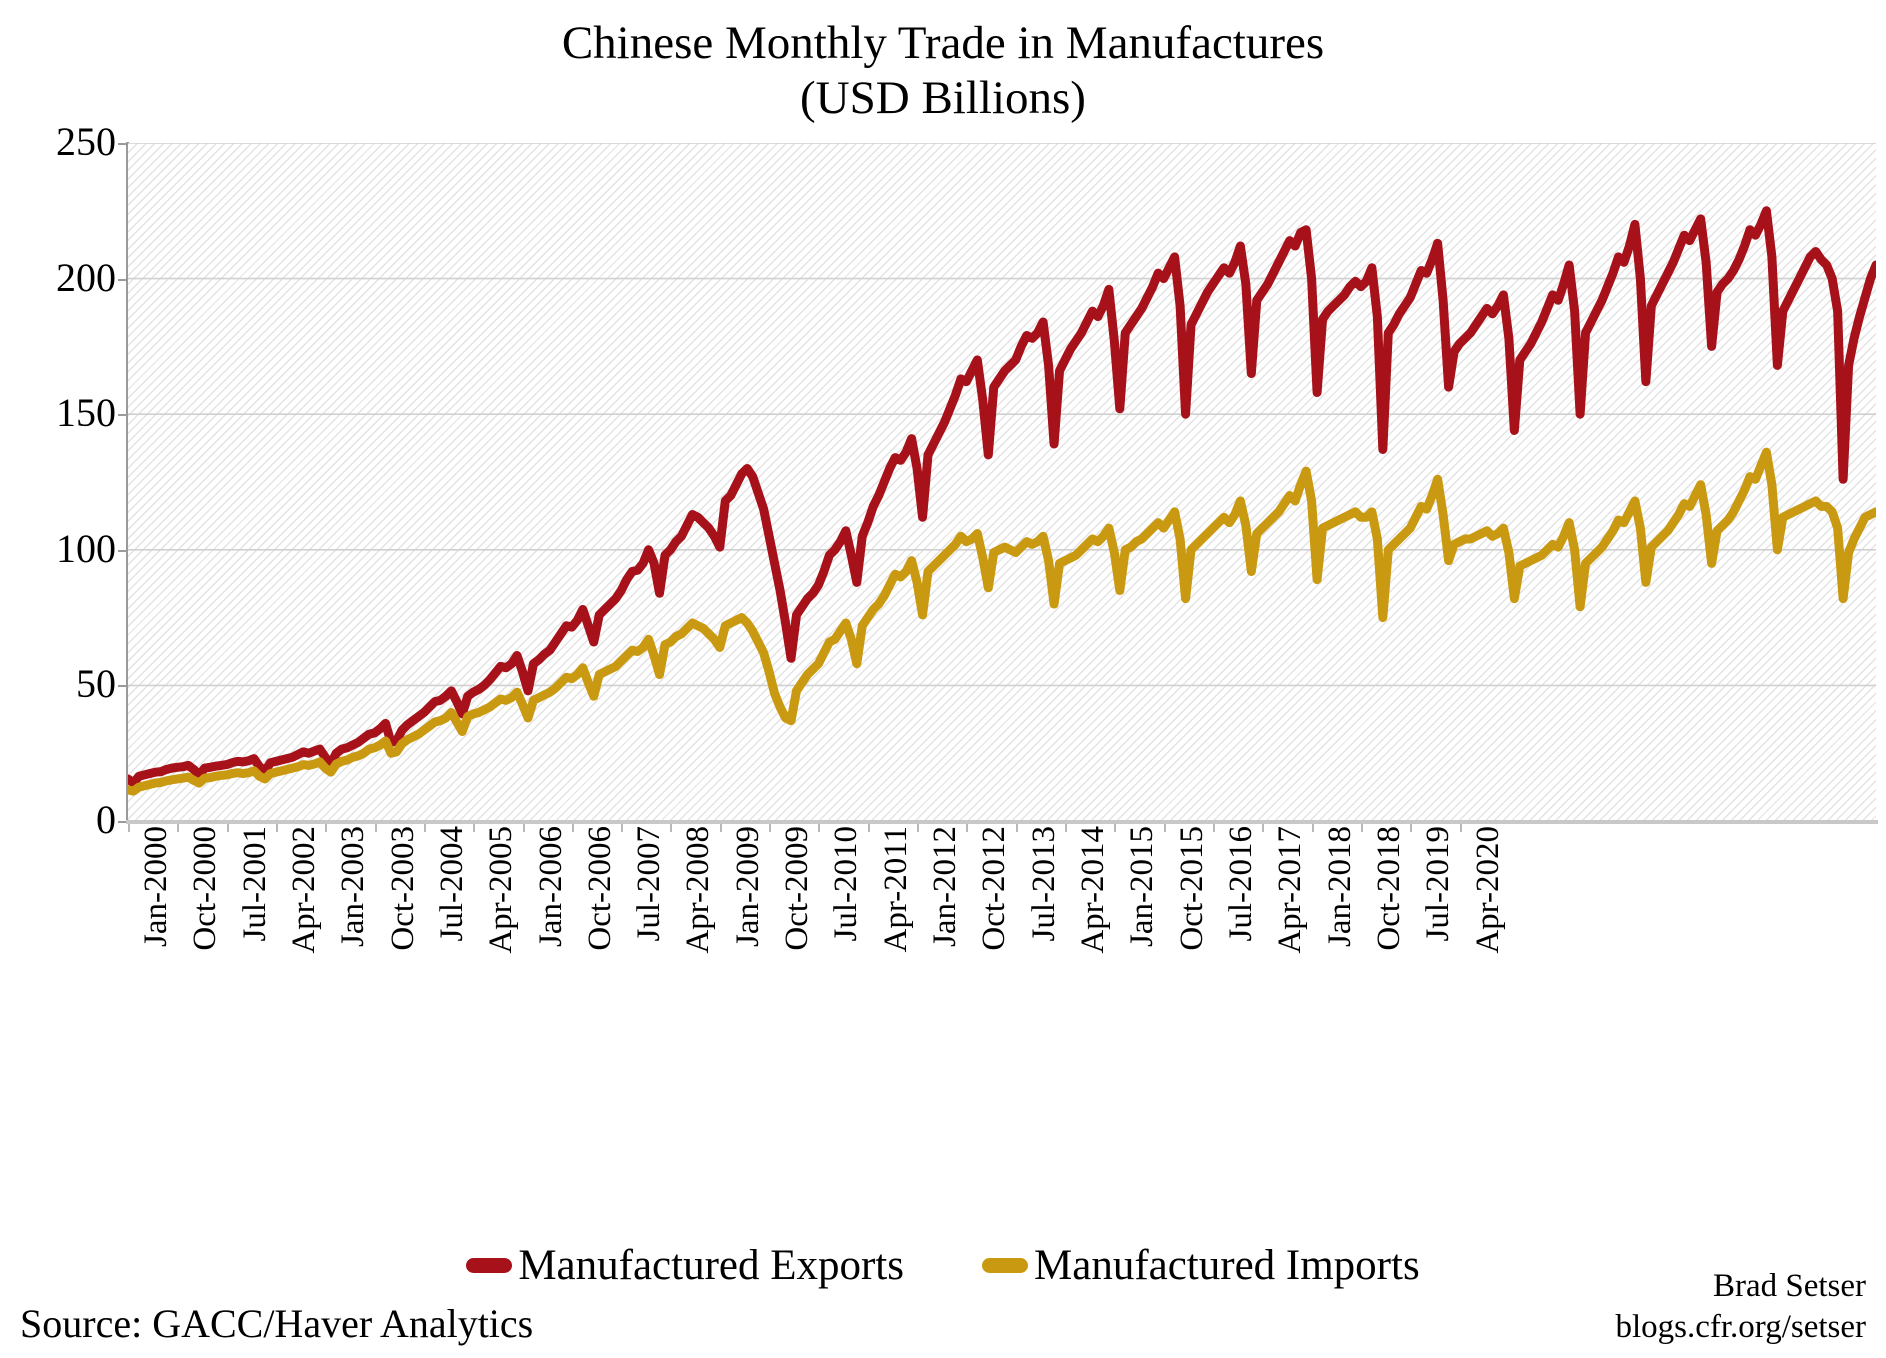 This screenshot has width=1886, height=1358. What do you see at coordinates (1240, 884) in the screenshot?
I see `x-tick-label: Jul-2016` at bounding box center [1240, 884].